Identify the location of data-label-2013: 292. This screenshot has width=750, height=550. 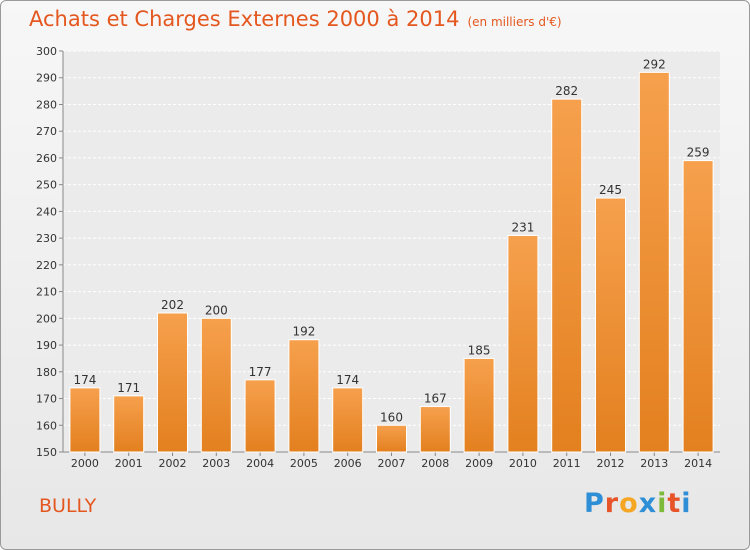
(654, 64).